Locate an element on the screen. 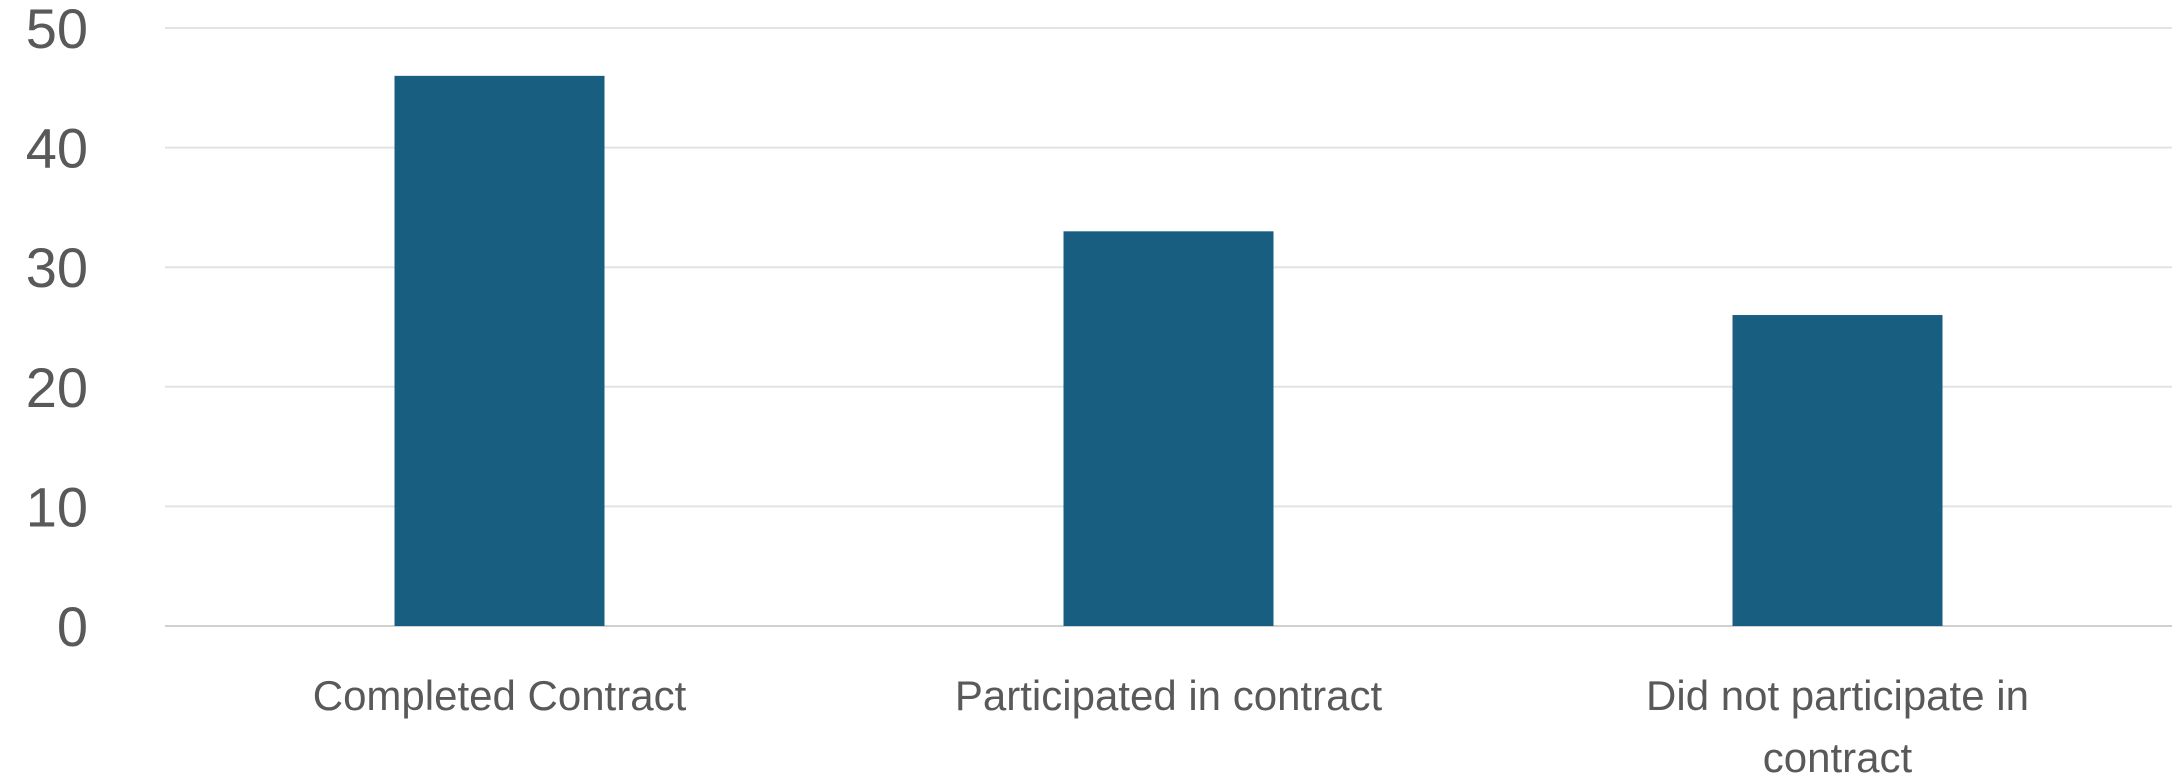  y-axis-ticks: 0 10 20 30 40 50 is located at coordinates (57, 329).